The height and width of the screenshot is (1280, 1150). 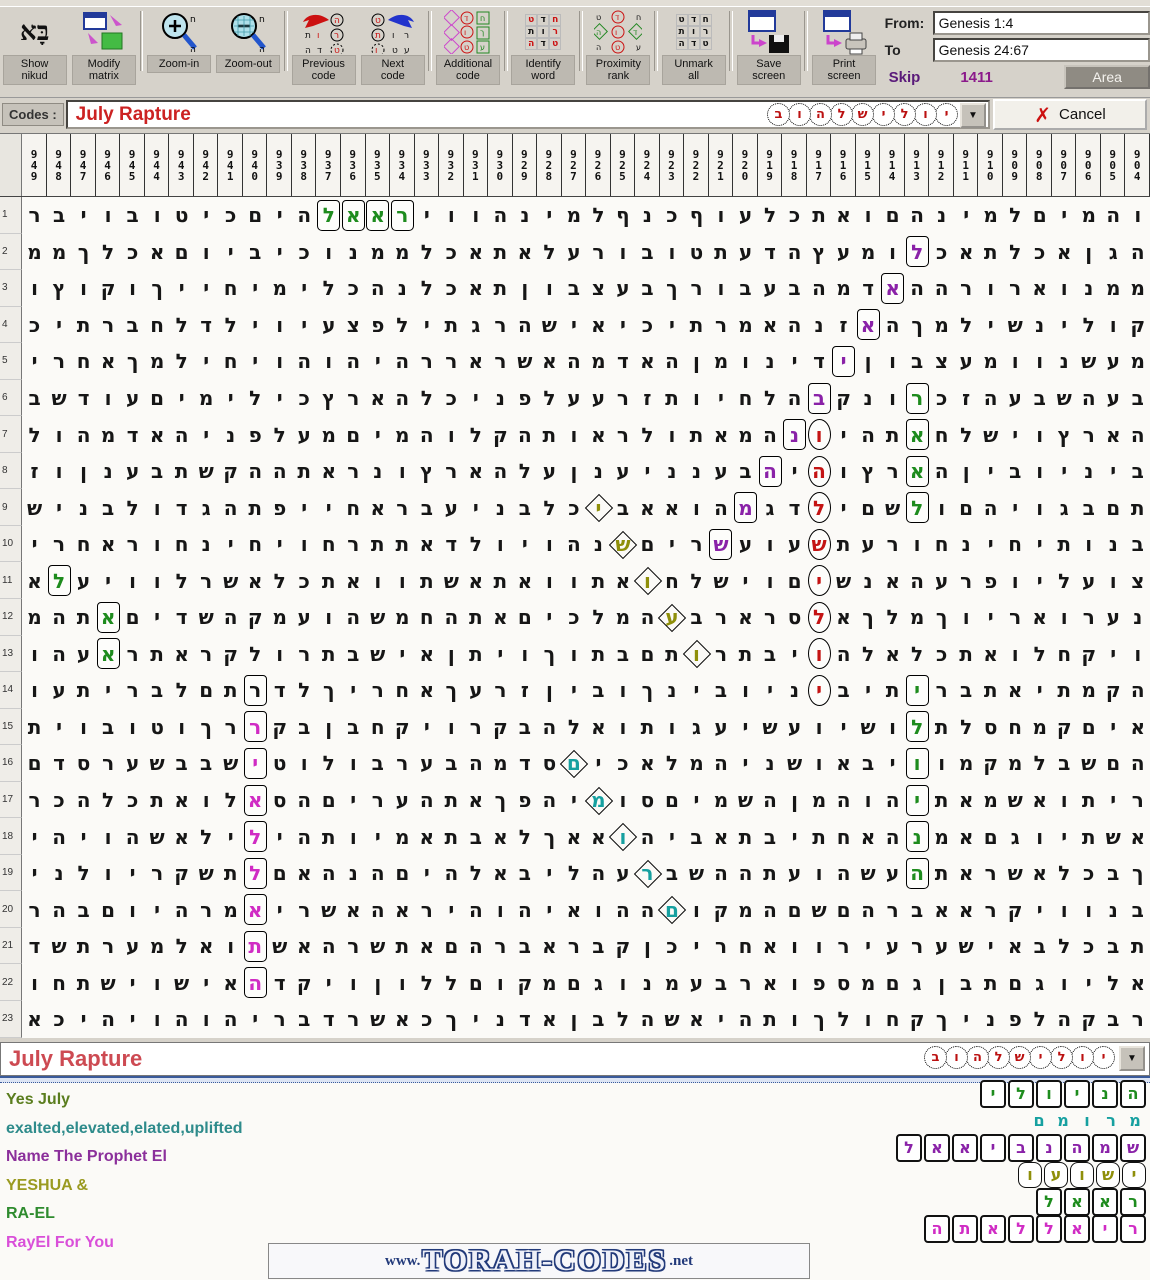 What do you see at coordinates (819, 690) in the screenshot?
I see `highlighted-code-letter: י` at bounding box center [819, 690].